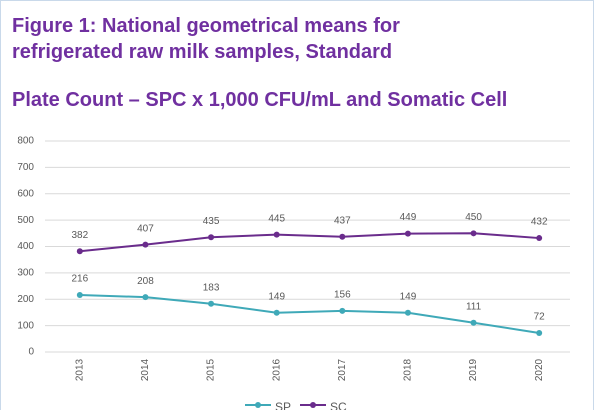 The height and width of the screenshot is (410, 594). I want to click on y-tick-label: 200, so click(25, 299).